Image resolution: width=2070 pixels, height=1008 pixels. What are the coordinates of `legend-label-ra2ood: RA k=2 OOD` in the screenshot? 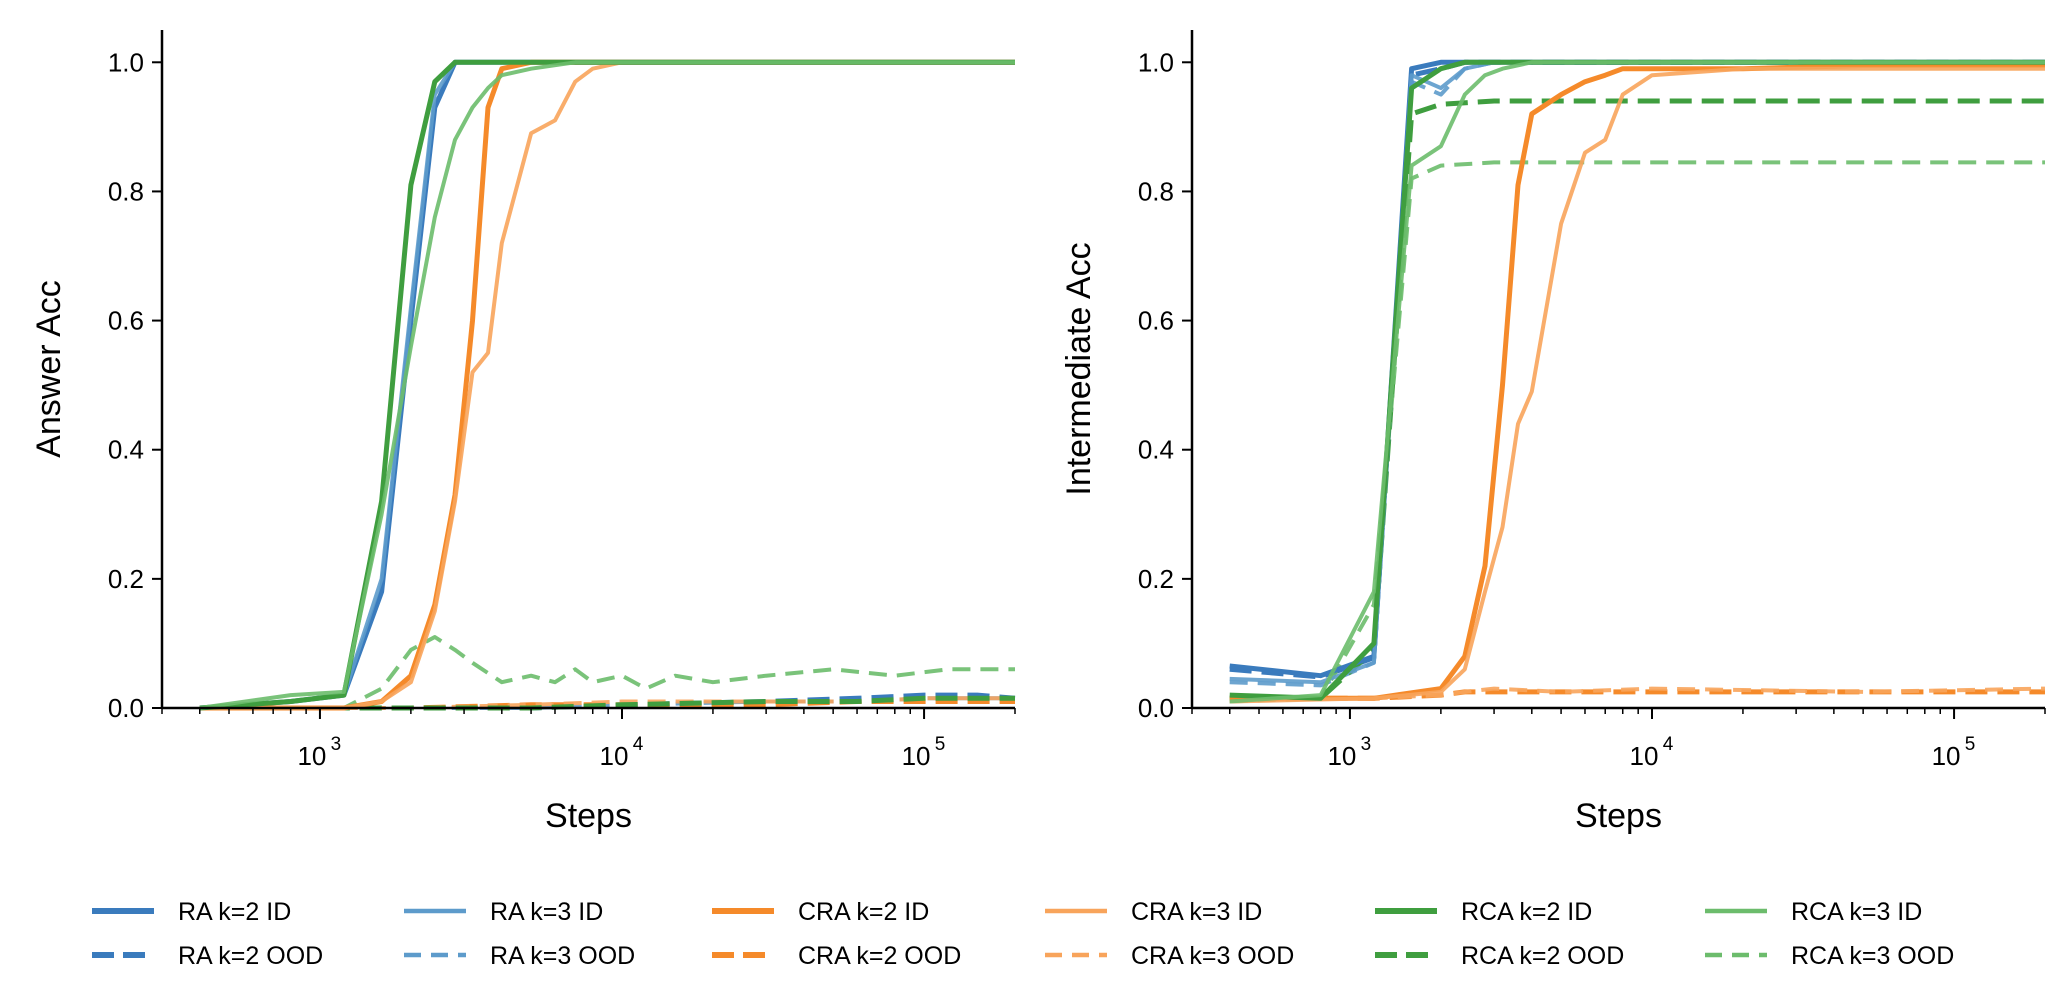 It's located at (250, 956).